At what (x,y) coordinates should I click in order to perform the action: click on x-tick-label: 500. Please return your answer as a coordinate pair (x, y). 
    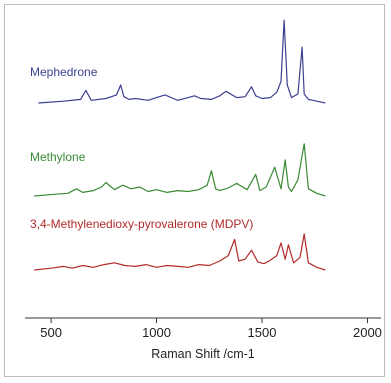
    Looking at the image, I should click on (51, 332).